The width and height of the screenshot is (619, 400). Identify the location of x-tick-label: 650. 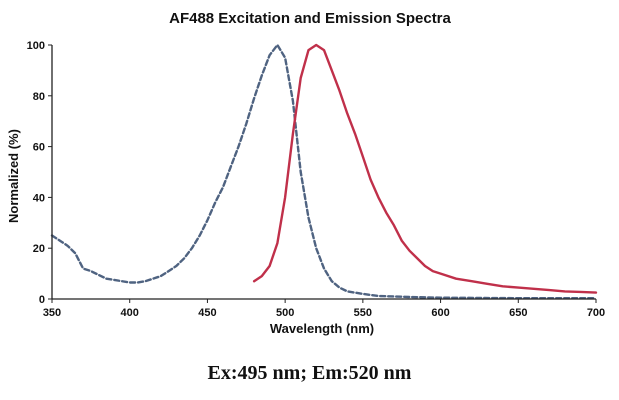
(518, 313).